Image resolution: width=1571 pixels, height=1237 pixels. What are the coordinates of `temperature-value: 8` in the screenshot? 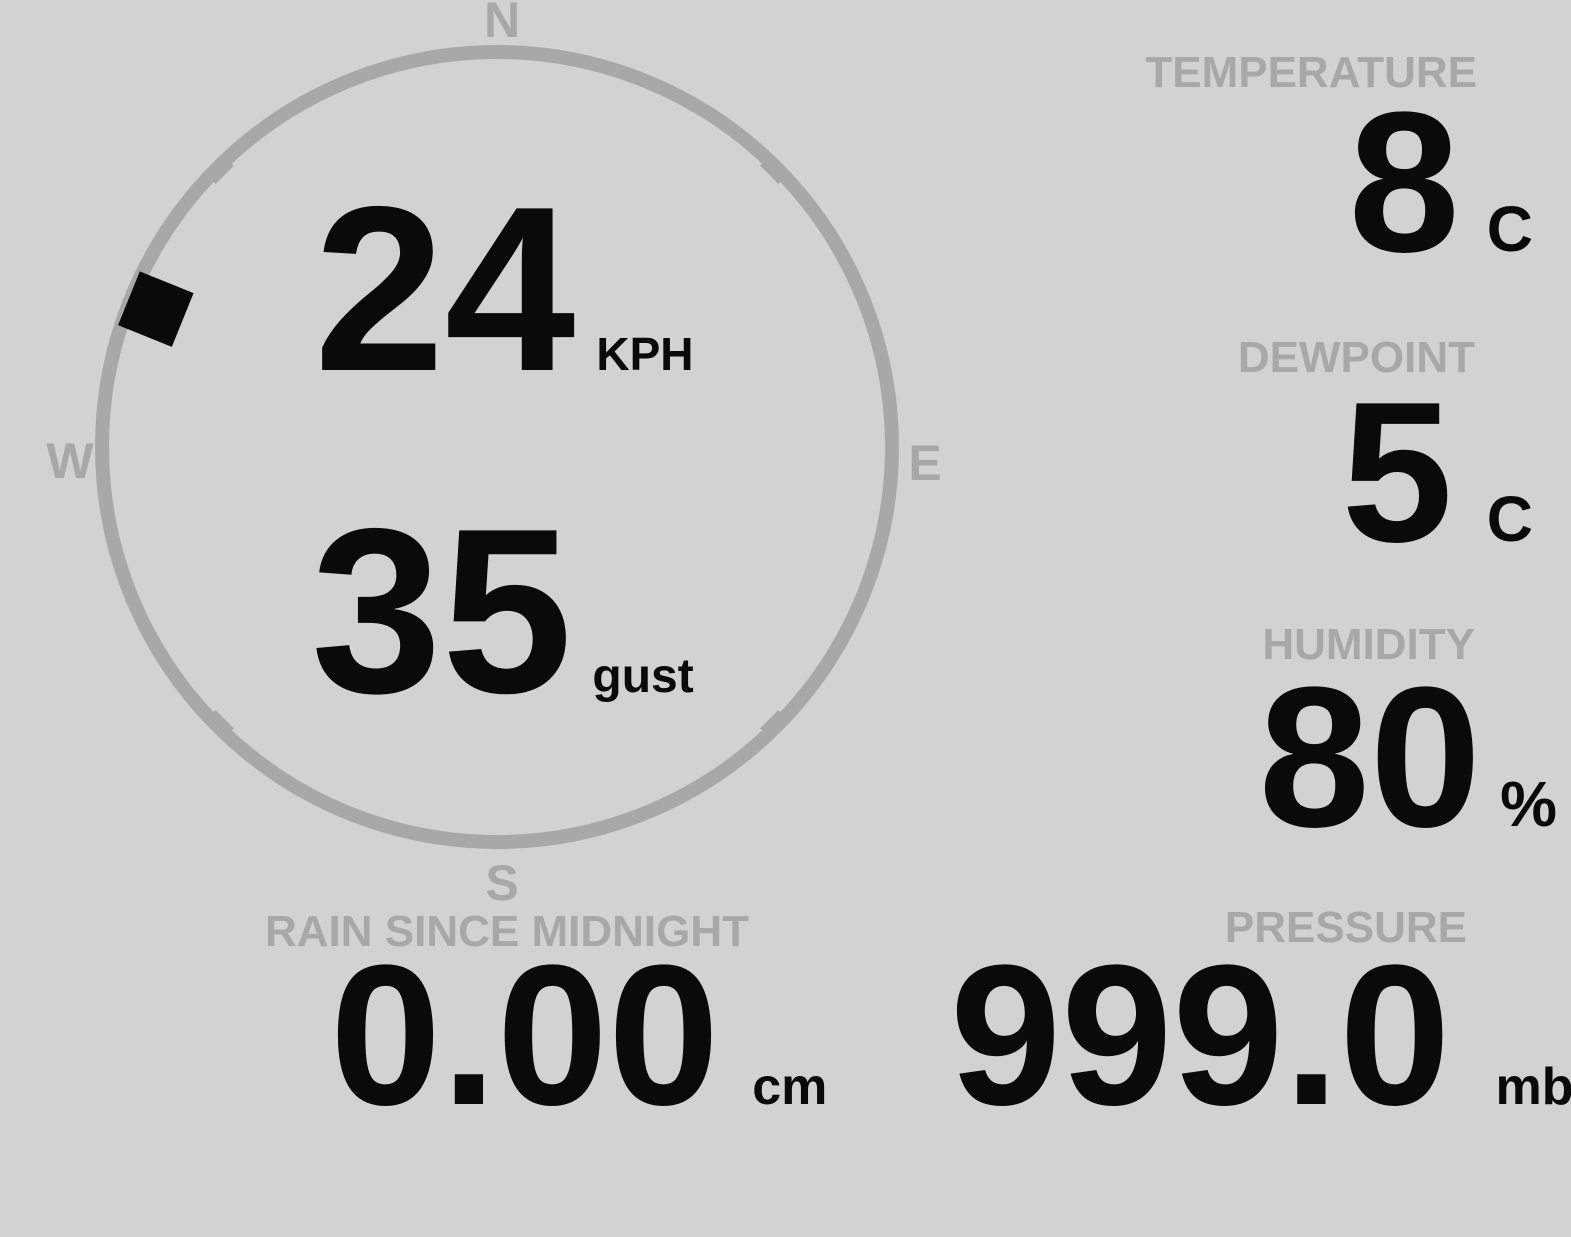 It's located at (1404, 182).